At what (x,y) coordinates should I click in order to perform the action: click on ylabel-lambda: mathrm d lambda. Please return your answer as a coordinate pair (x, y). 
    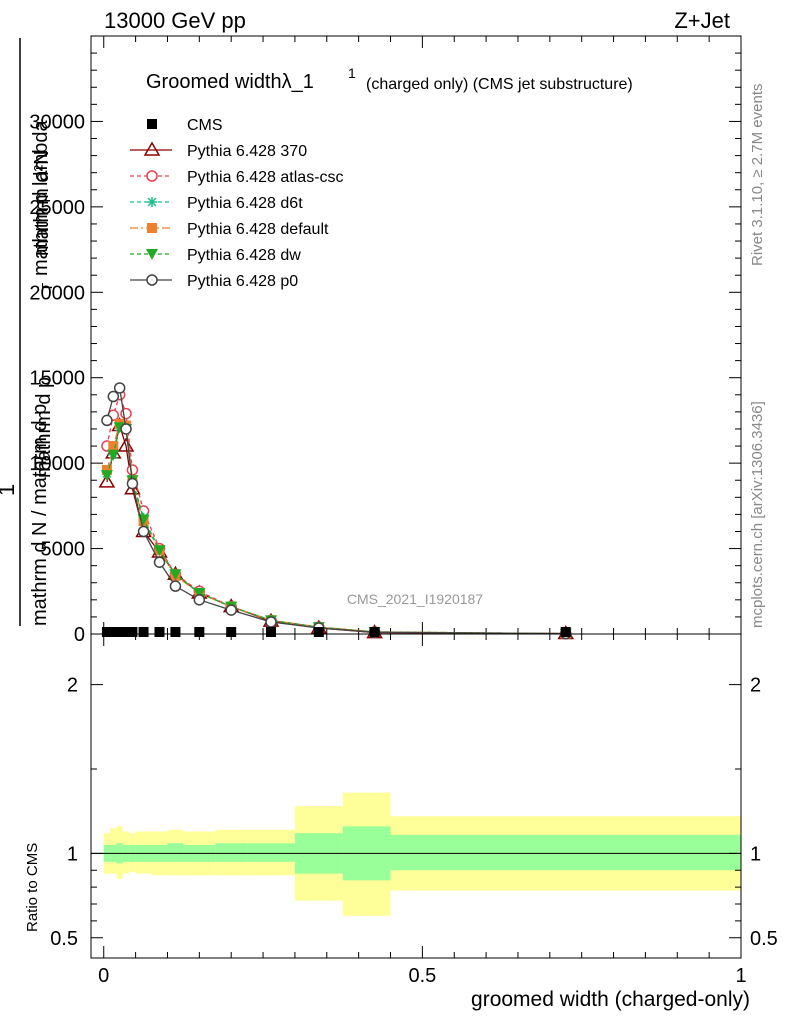
    Looking at the image, I should click on (41, 198).